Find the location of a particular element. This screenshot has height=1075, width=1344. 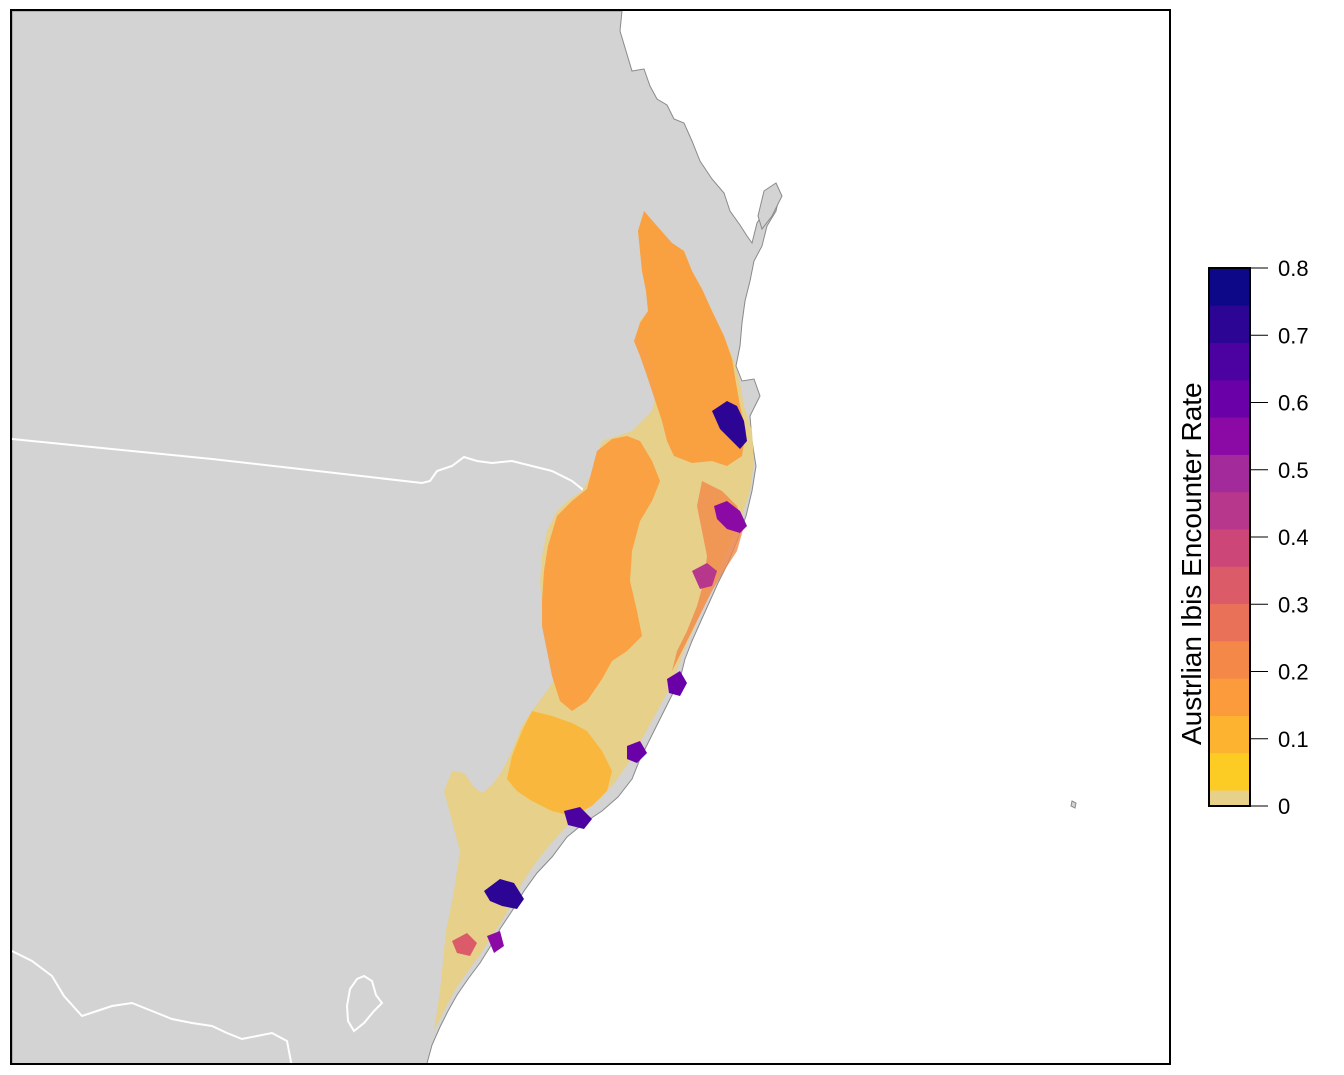

rate-hotspot-newcastle is located at coordinates (637, 752).